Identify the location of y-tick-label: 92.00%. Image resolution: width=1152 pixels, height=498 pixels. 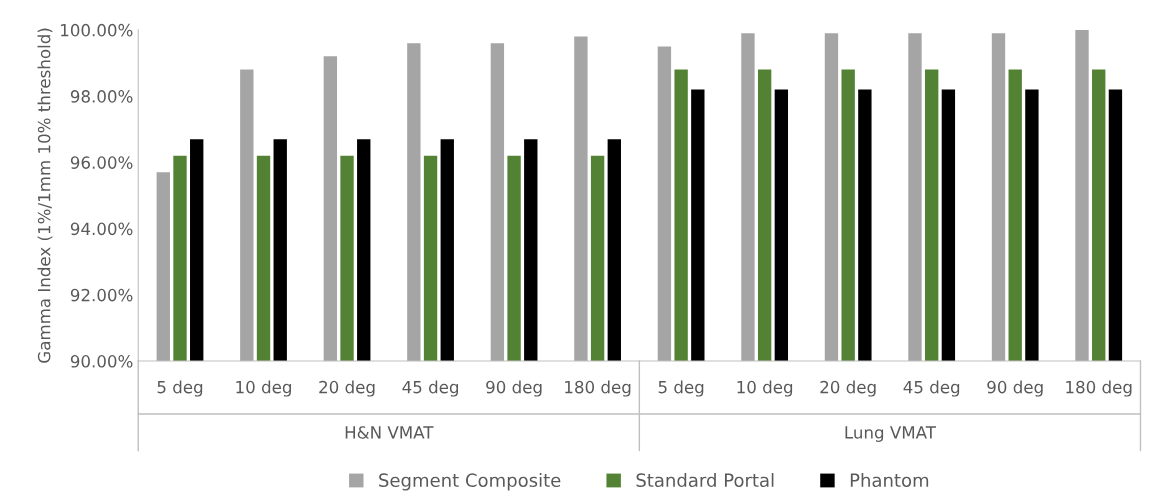
(101, 295).